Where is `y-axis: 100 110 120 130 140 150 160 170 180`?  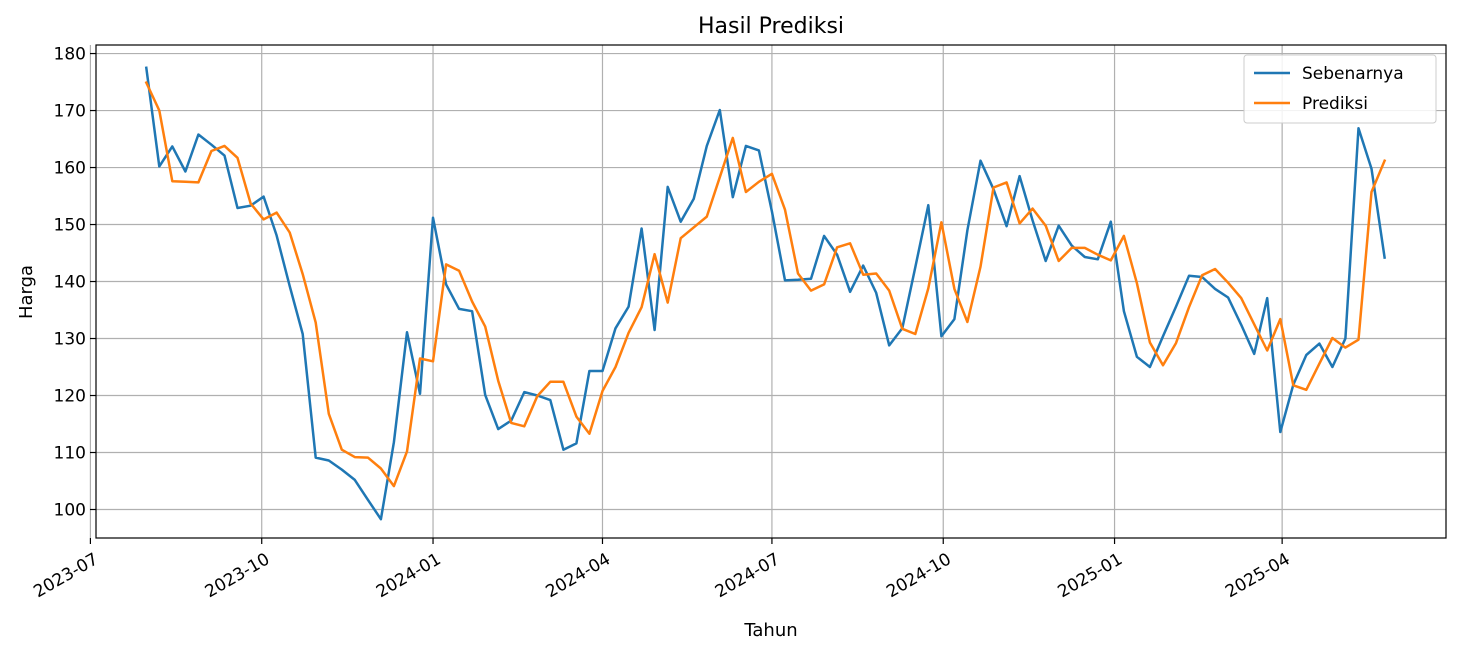 y-axis: 100 110 120 130 140 150 160 170 180 is located at coordinates (75, 283).